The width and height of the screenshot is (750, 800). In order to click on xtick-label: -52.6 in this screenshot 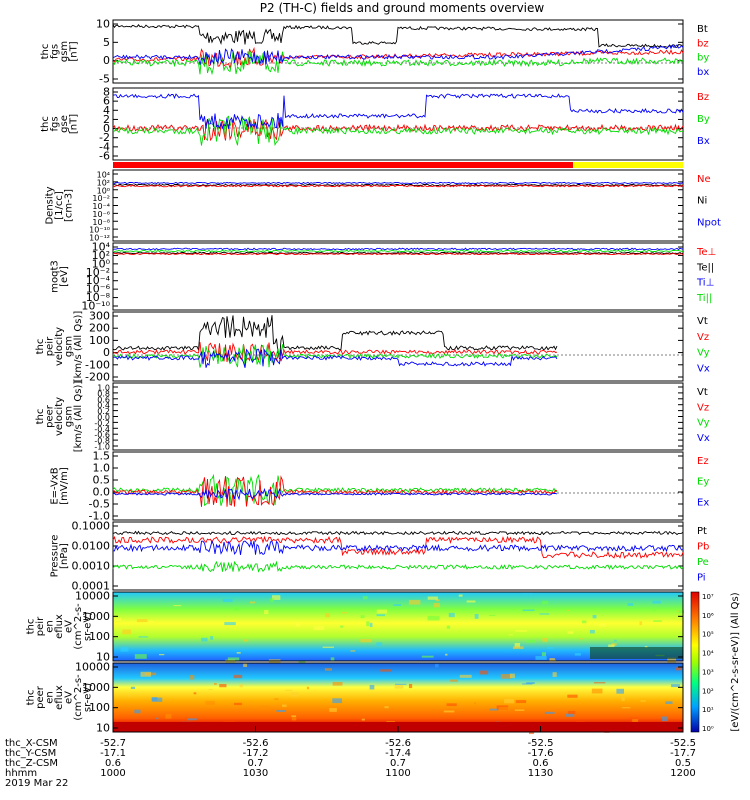, I will do `click(398, 743)`.